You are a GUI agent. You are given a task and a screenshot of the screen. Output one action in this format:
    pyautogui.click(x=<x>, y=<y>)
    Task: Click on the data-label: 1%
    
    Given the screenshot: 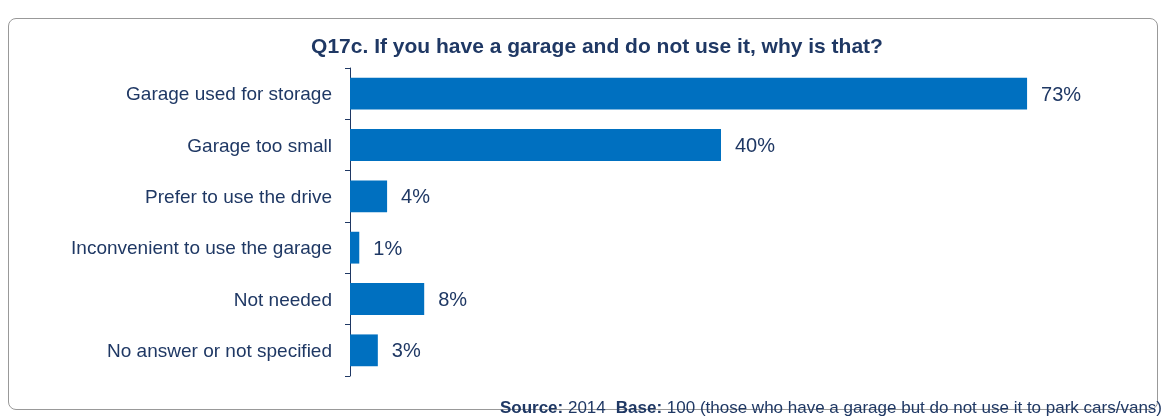 What is the action you would take?
    pyautogui.click(x=388, y=247)
    